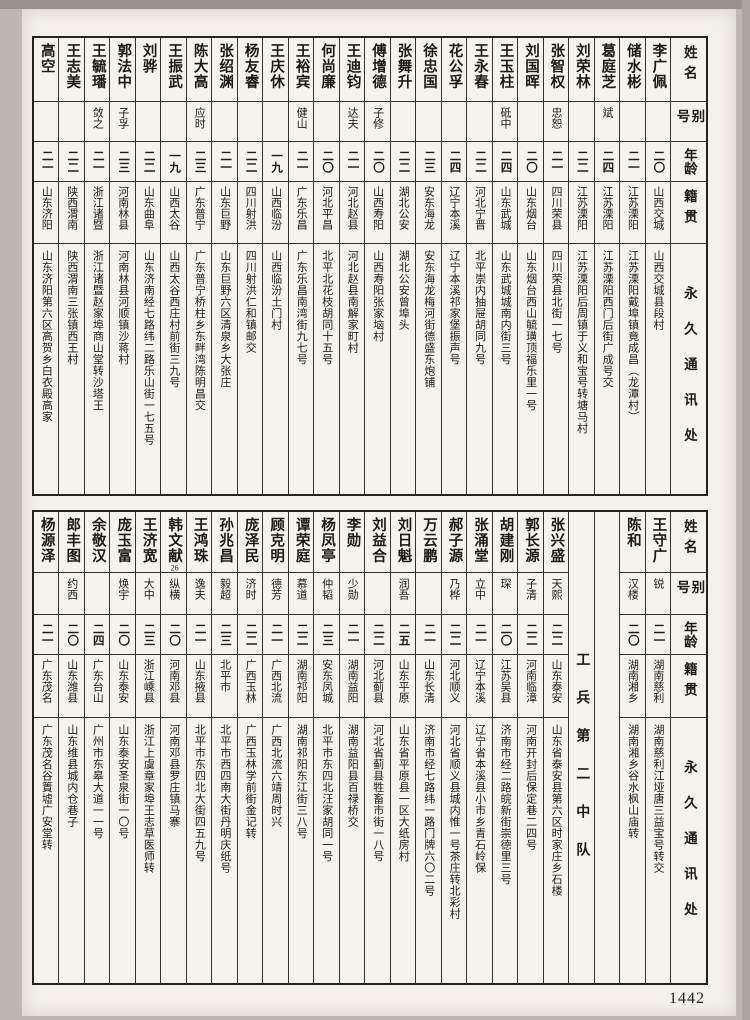 The height and width of the screenshot is (1020, 750). Describe the element at coordinates (148, 542) in the screenshot. I see `name-cell: 王济宽` at that location.